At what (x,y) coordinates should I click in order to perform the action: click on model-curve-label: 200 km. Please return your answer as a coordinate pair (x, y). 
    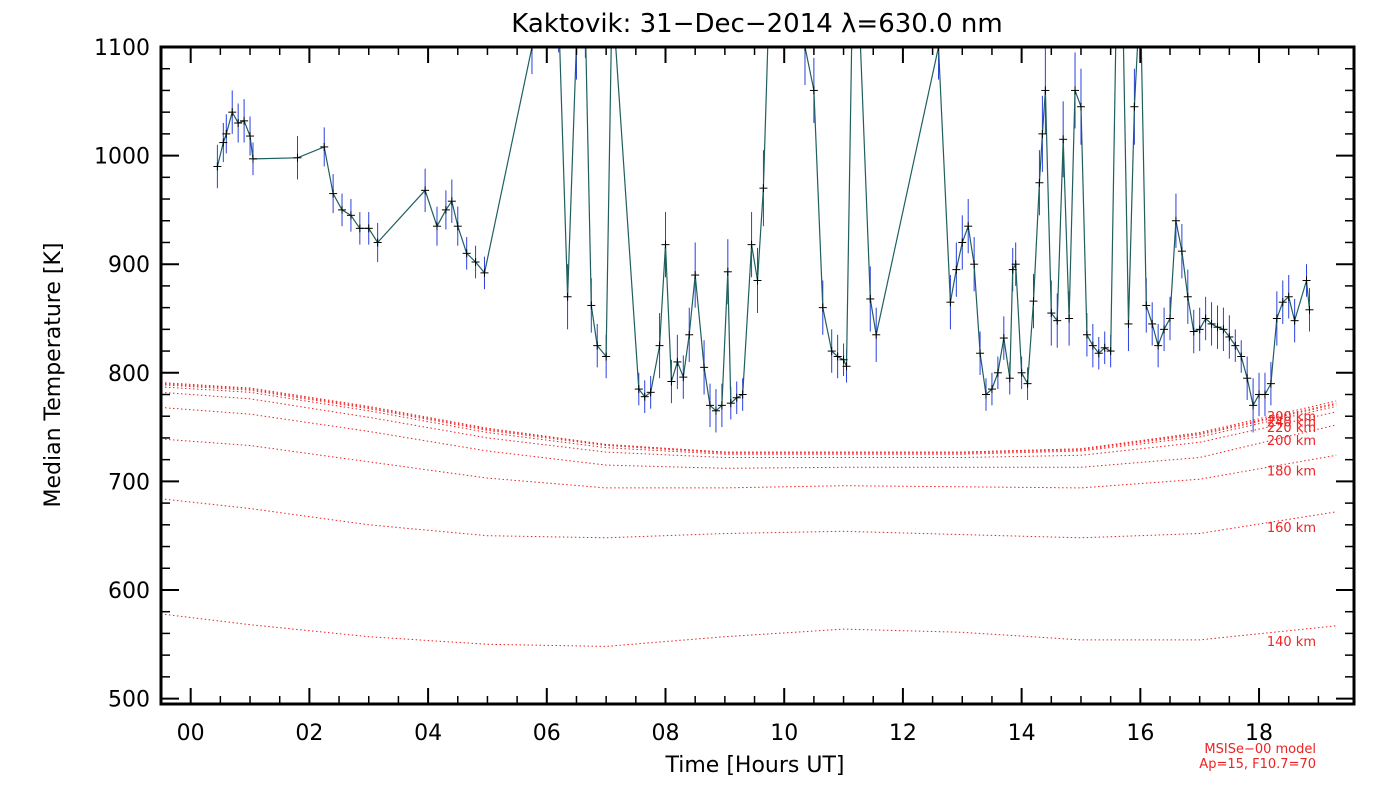
    Looking at the image, I should click on (1291, 441).